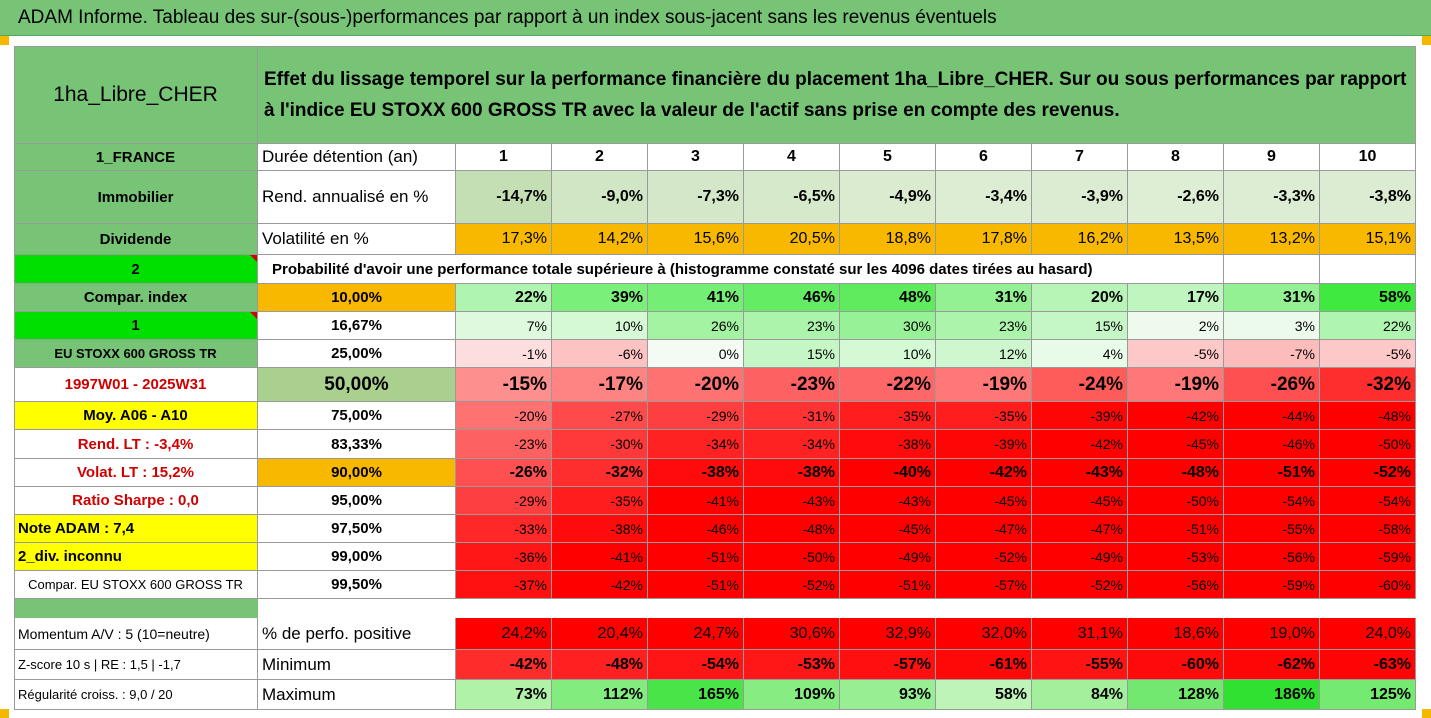 This screenshot has height=718, width=1431. What do you see at coordinates (357, 665) in the screenshot?
I see `minimum-label: Minimum` at bounding box center [357, 665].